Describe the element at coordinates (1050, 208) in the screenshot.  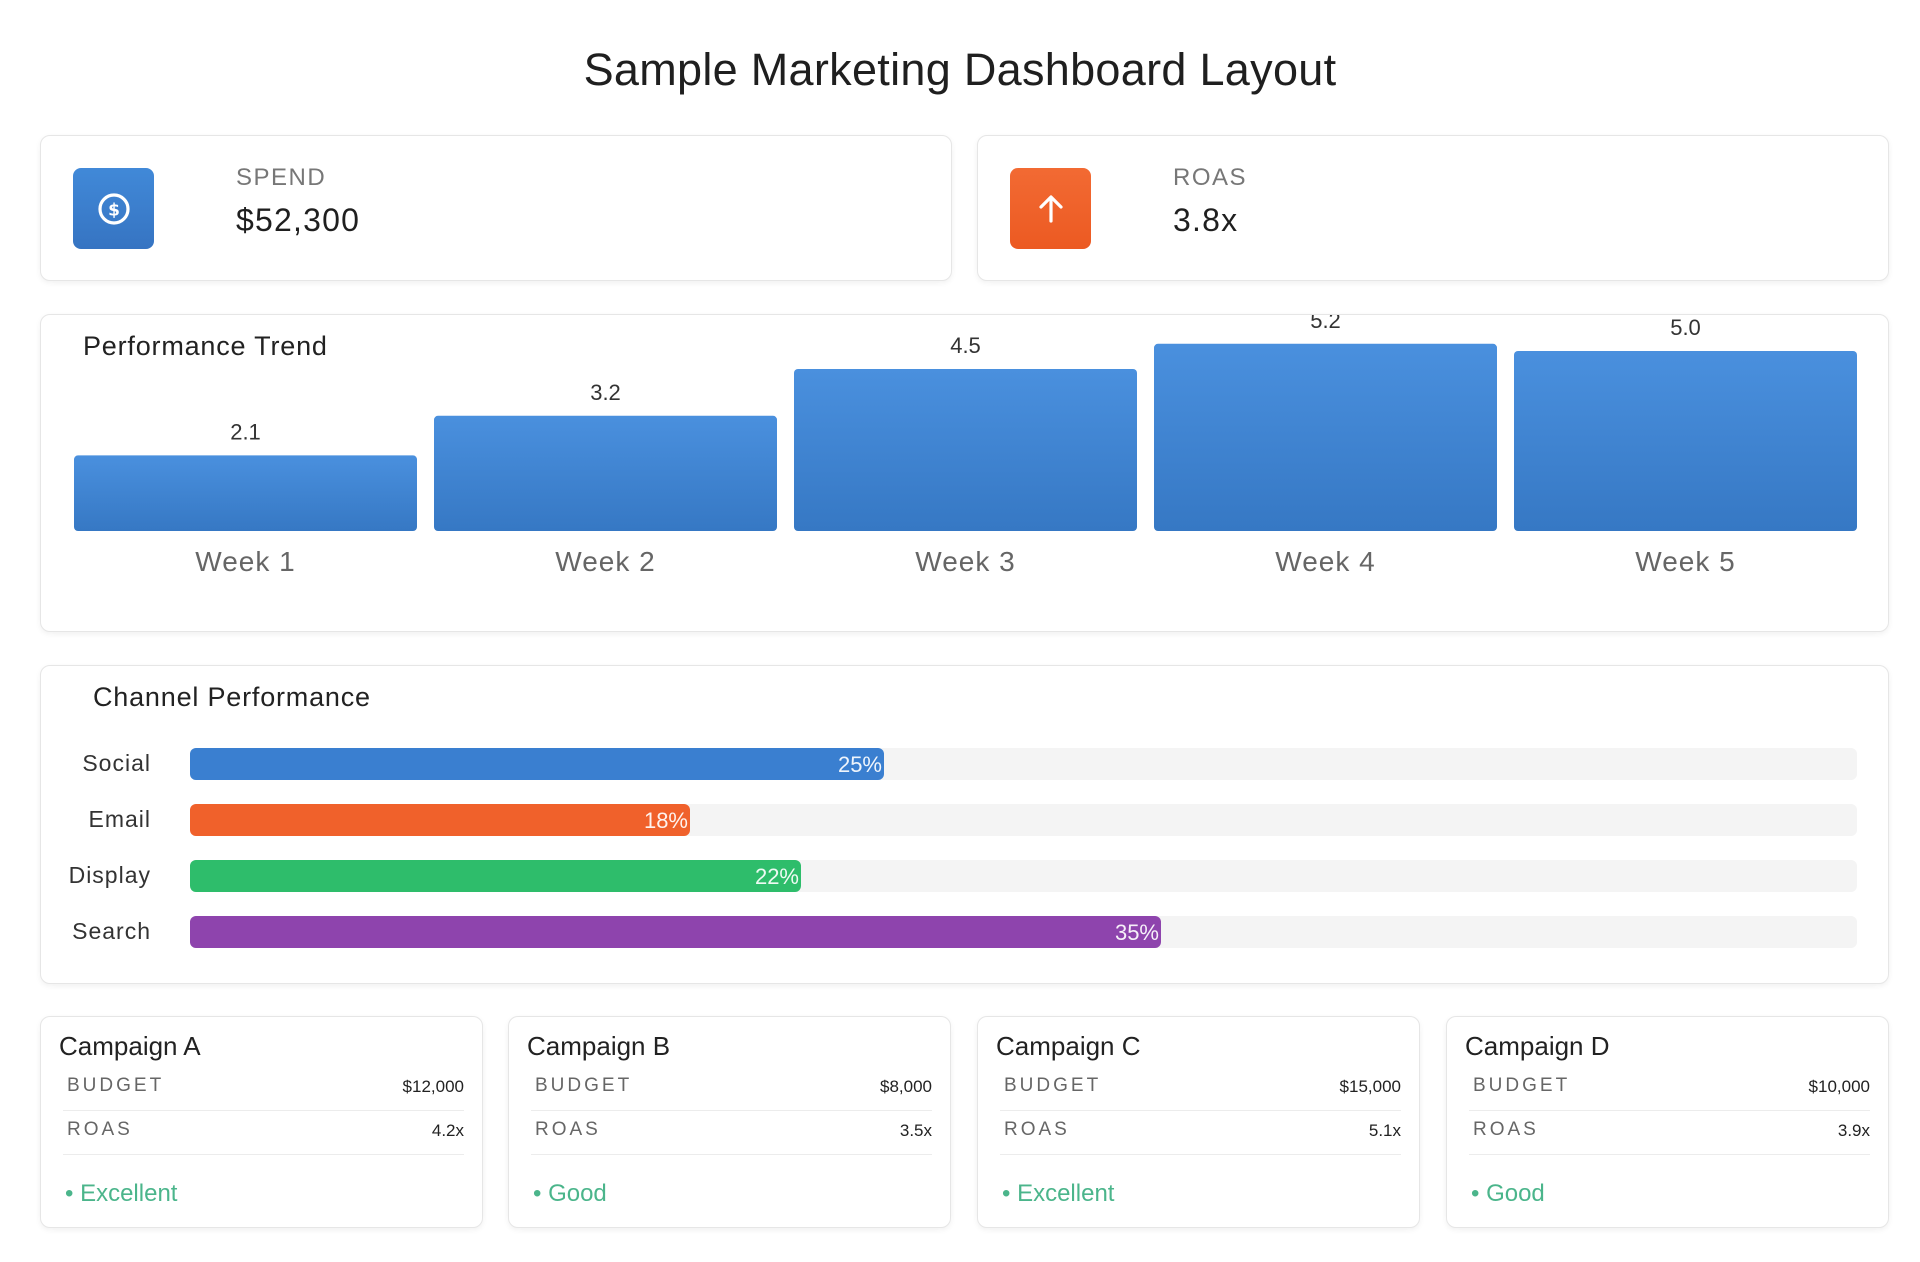
I see `arrow-up-icon` at that location.